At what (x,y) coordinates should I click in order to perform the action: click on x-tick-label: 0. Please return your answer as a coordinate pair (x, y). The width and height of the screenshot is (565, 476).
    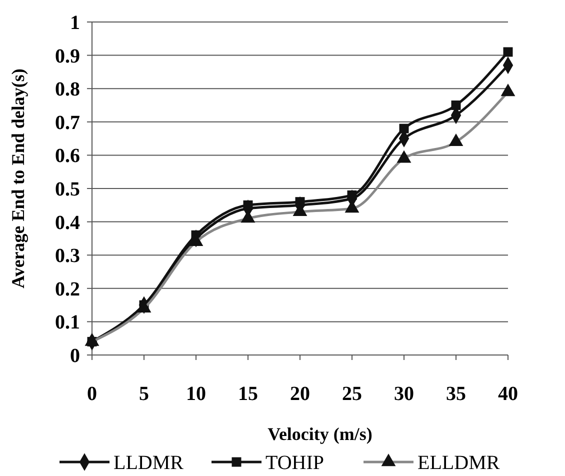
    Looking at the image, I should click on (92, 394).